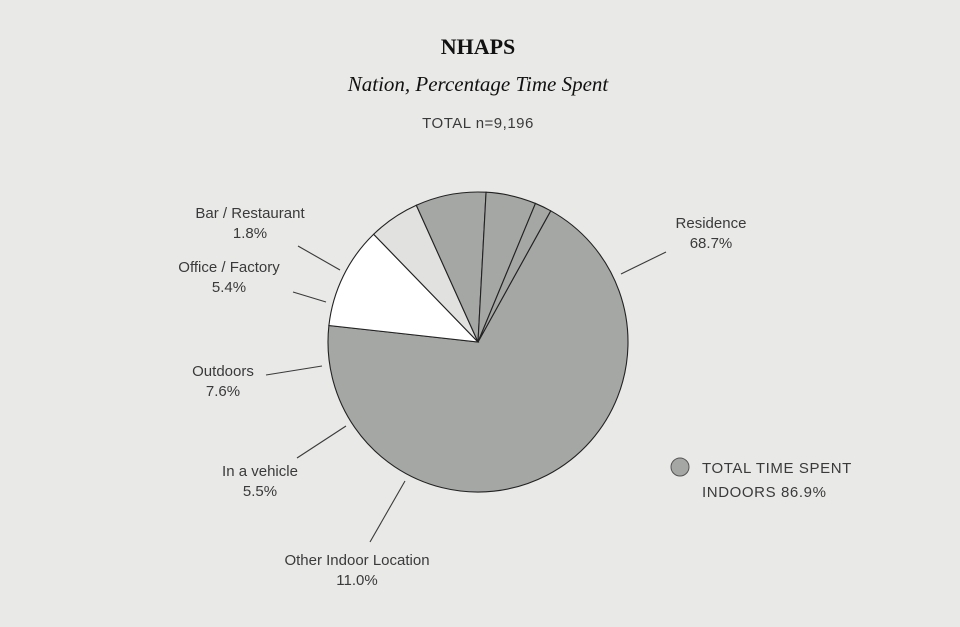  What do you see at coordinates (229, 267) in the screenshot?
I see `slice-name-label: Office / Factory` at bounding box center [229, 267].